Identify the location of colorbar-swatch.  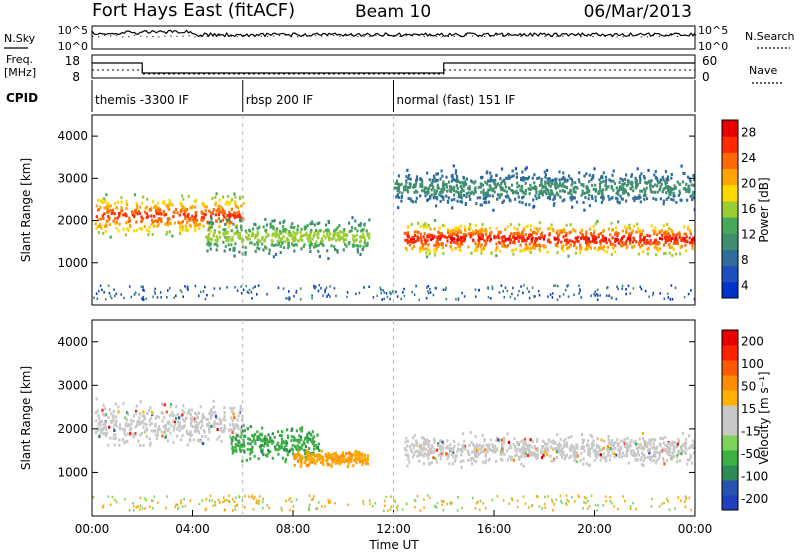
(730, 161).